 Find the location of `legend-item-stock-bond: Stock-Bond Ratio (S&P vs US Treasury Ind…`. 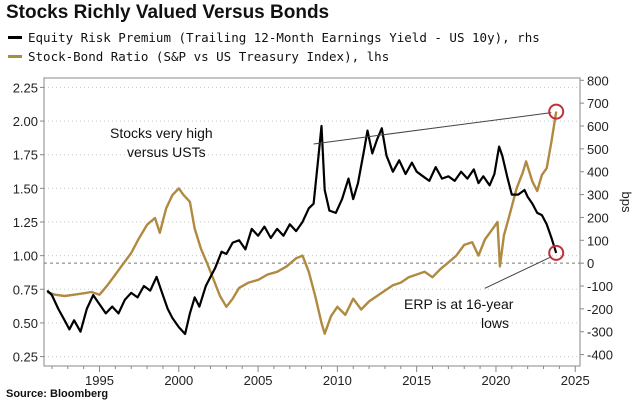

legend-item-stock-bond: Stock-Bond Ratio (S&P vs US Treasury Ind… is located at coordinates (198, 56).